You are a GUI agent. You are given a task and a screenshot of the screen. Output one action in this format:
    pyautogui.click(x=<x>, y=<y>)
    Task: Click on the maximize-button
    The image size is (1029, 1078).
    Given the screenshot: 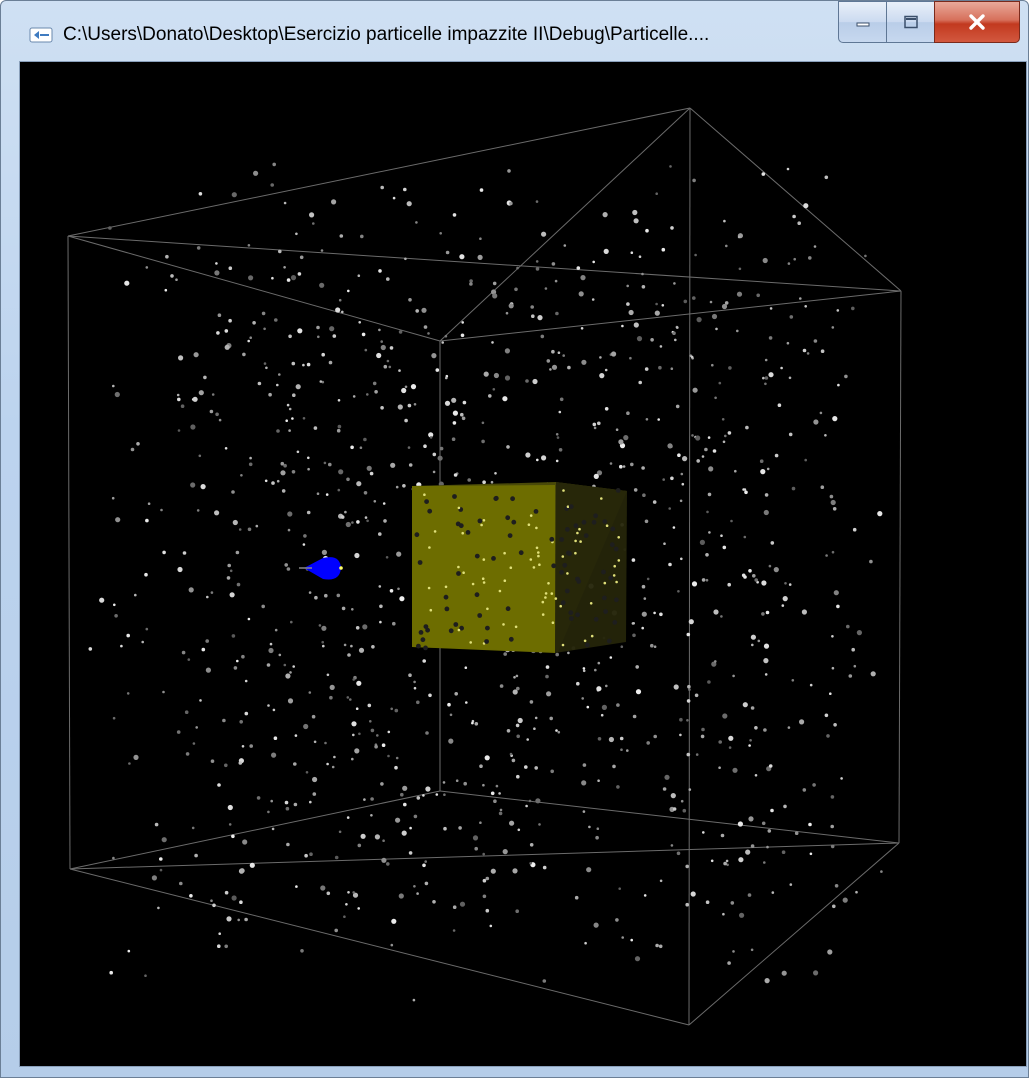 What is the action you would take?
    pyautogui.click(x=910, y=22)
    